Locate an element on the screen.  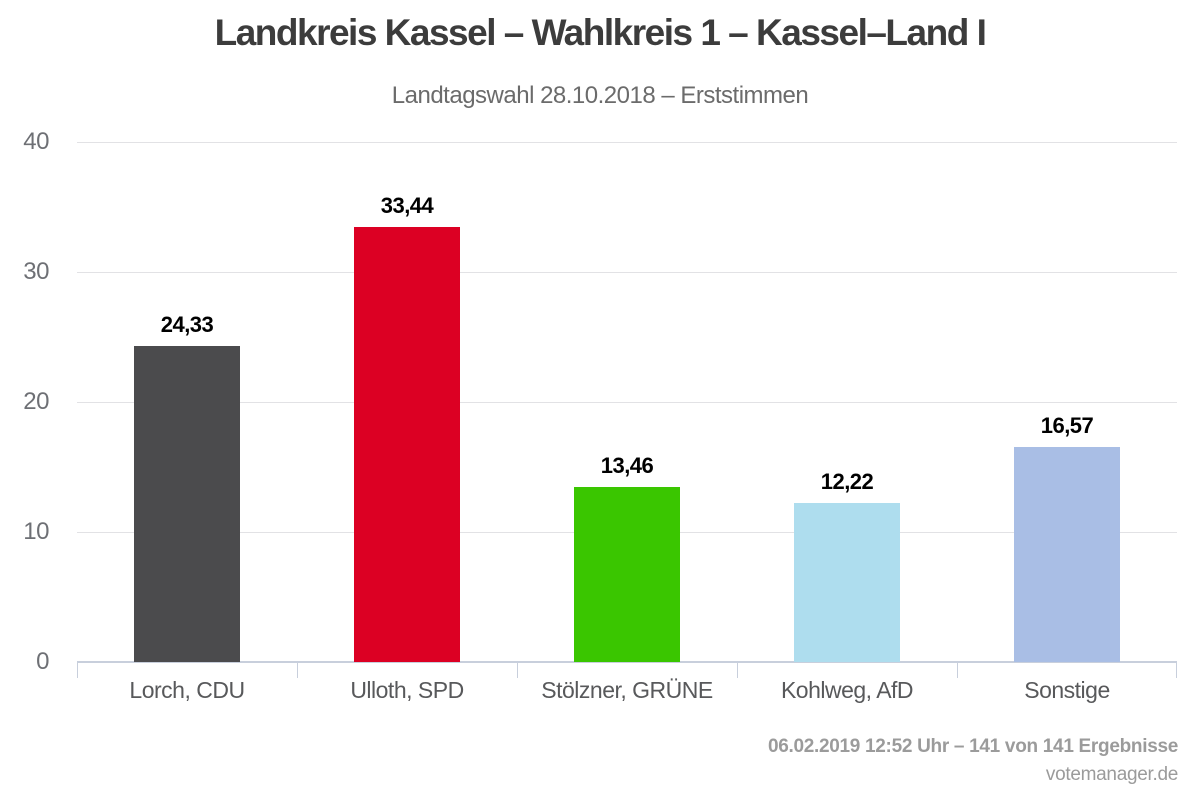
y-axis-tick-label: 10 is located at coordinates (36, 531).